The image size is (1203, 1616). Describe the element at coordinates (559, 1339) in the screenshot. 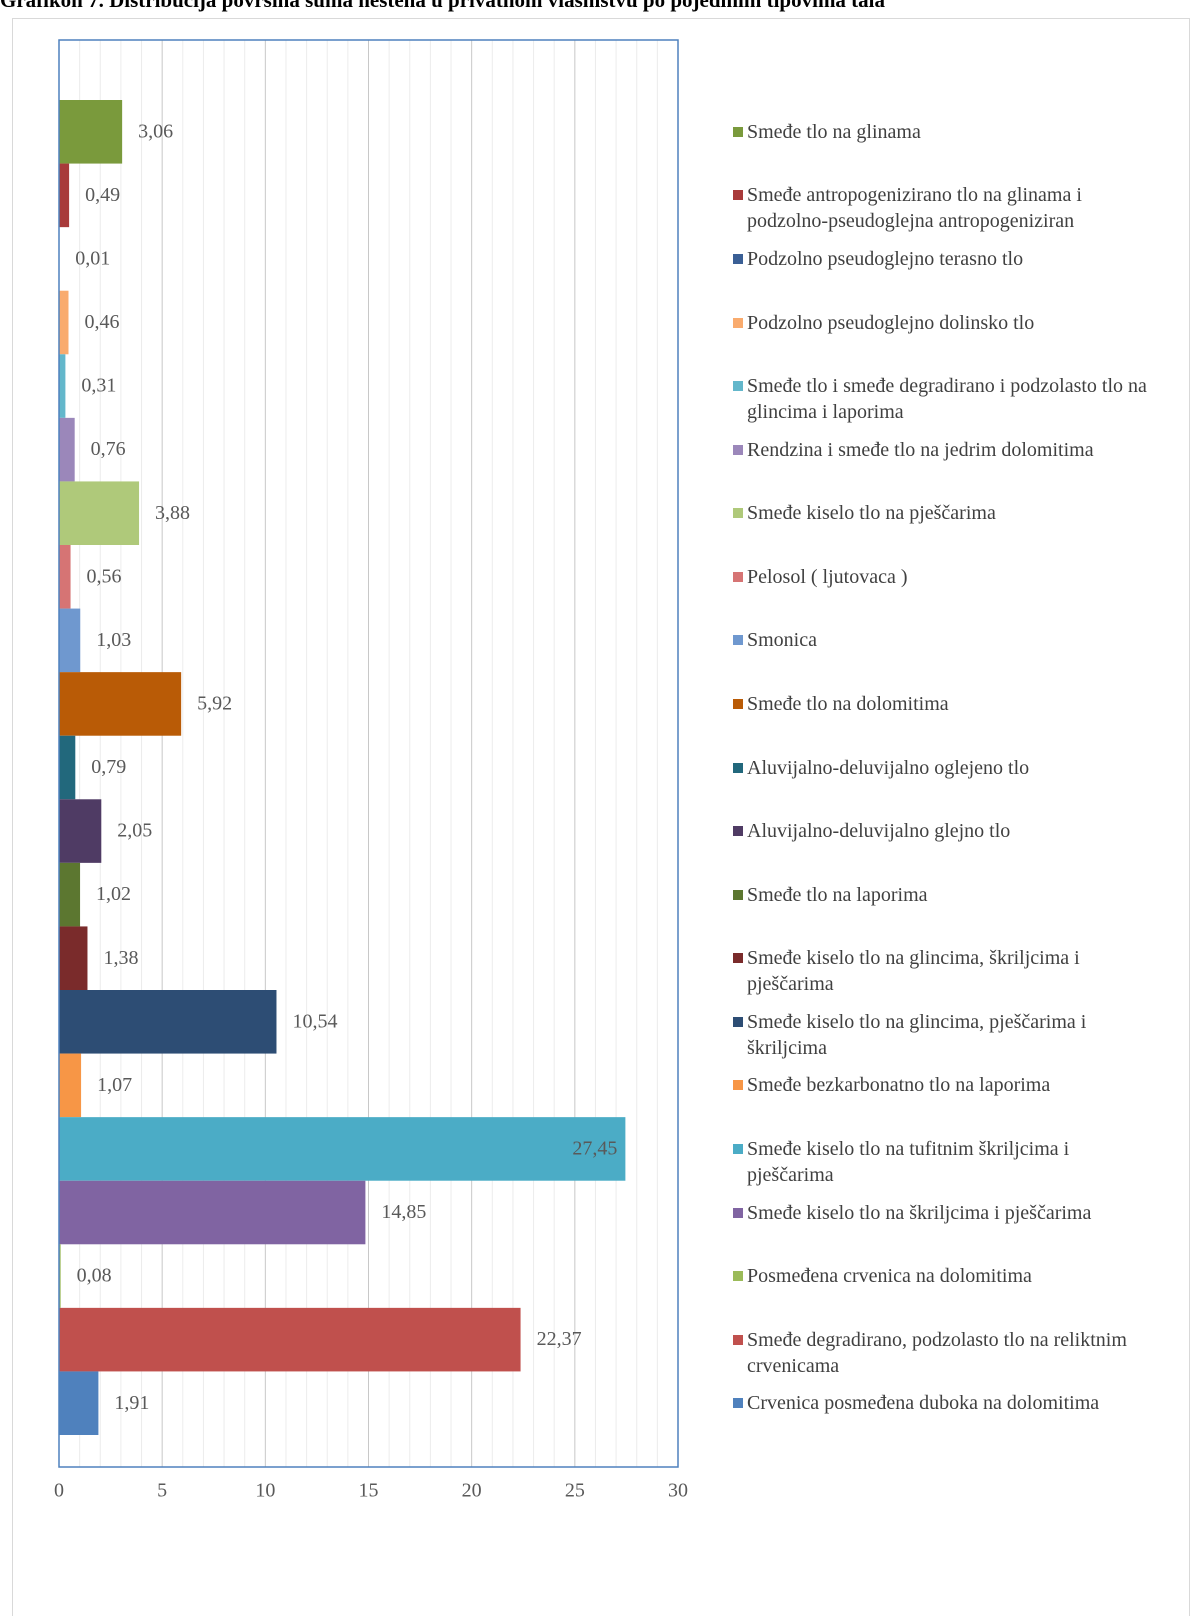

I see `data-label: 22,37` at that location.